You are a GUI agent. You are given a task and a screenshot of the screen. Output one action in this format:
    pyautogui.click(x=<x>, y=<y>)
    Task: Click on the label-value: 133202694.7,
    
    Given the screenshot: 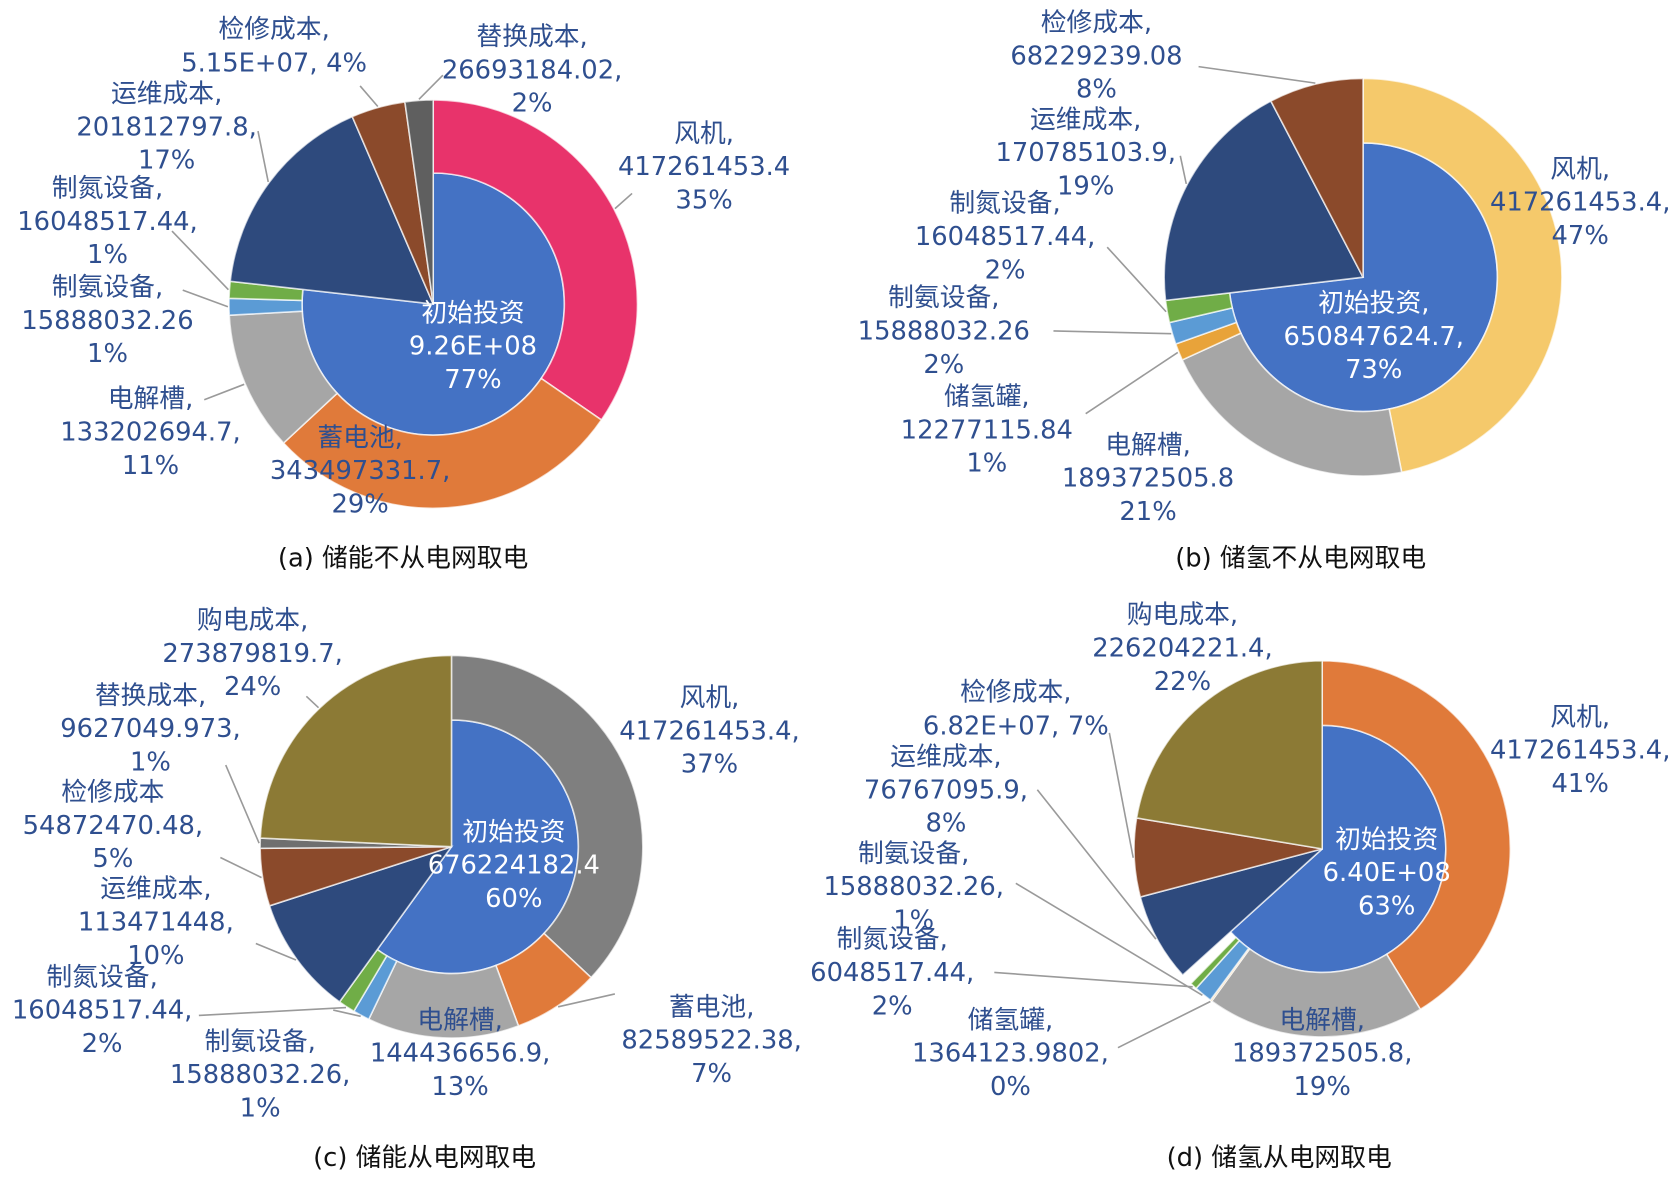 What is the action you would take?
    pyautogui.click(x=150, y=433)
    